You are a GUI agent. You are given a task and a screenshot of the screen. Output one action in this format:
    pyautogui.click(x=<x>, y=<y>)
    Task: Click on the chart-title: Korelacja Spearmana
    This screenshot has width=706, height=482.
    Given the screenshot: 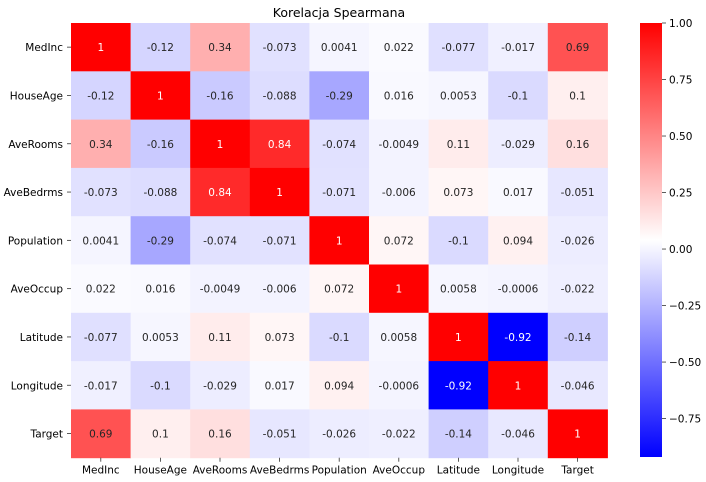 What is the action you would take?
    pyautogui.click(x=339, y=12)
    